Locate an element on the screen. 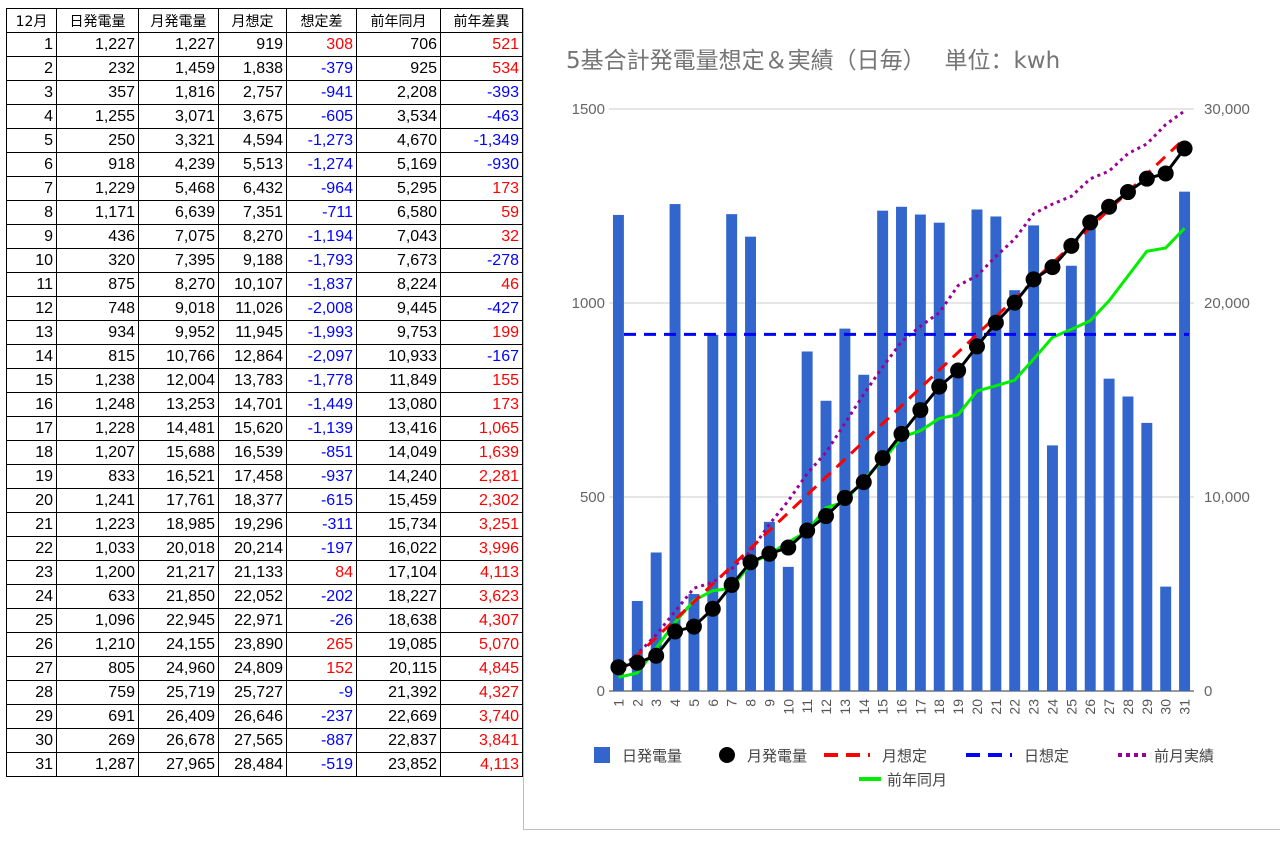  cell-monthly-generation: 8,270 is located at coordinates (178, 284).